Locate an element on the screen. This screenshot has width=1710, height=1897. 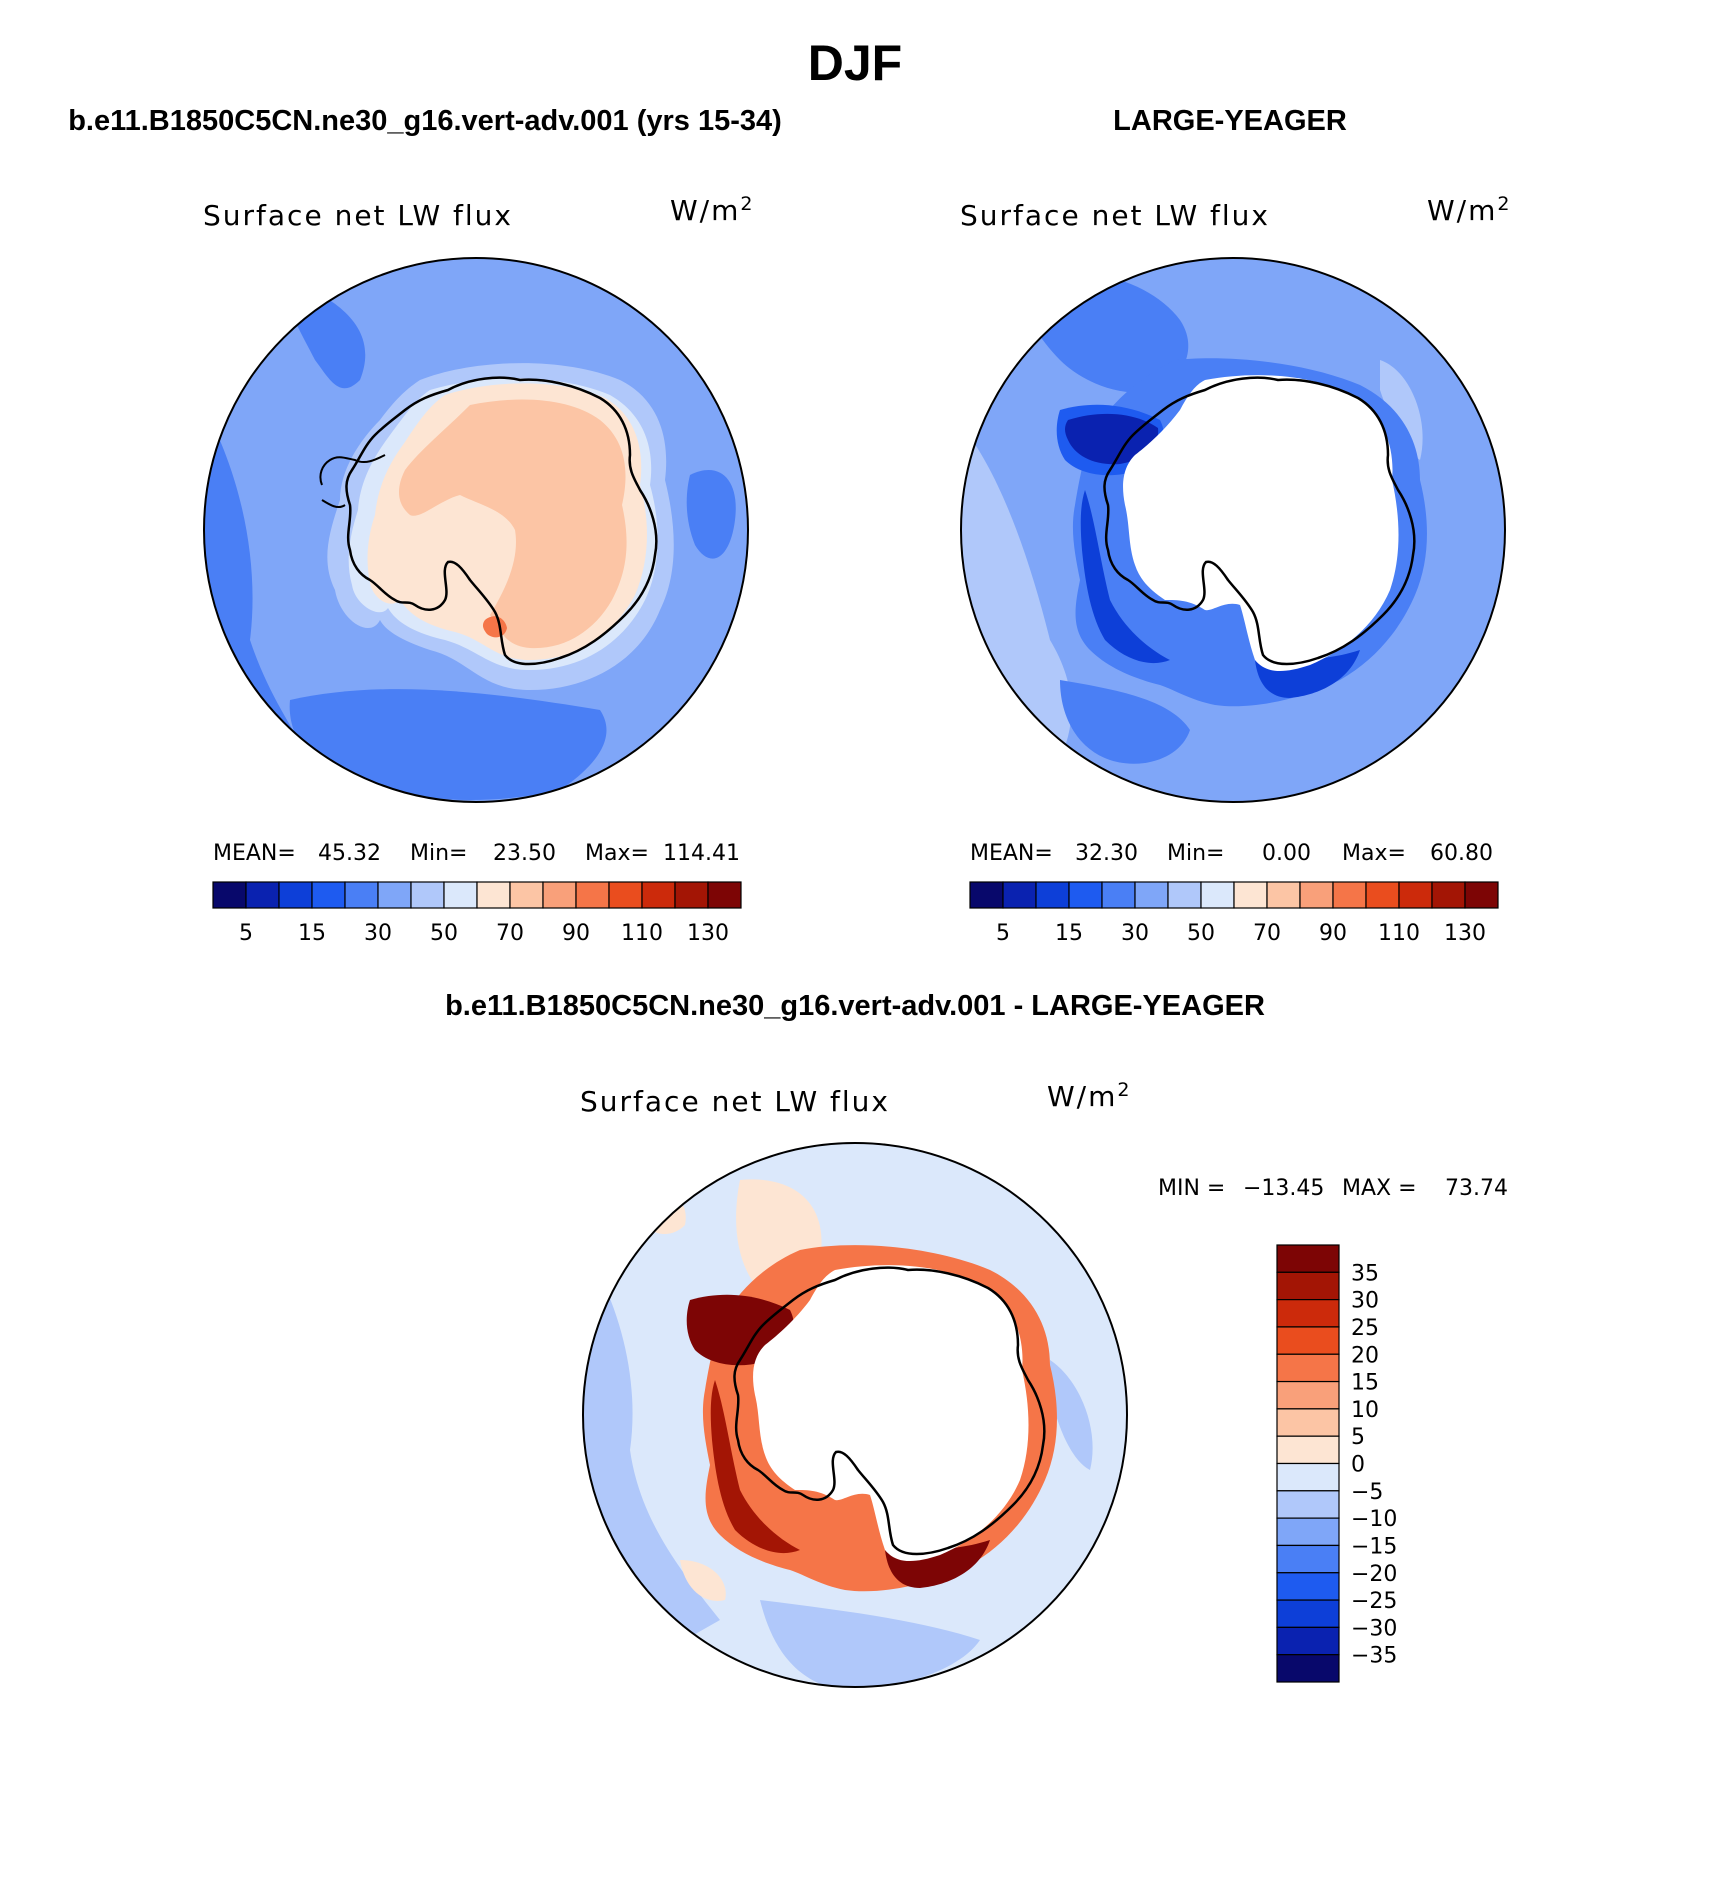
colorbar-tick-label: 10 is located at coordinates (1365, 1410).